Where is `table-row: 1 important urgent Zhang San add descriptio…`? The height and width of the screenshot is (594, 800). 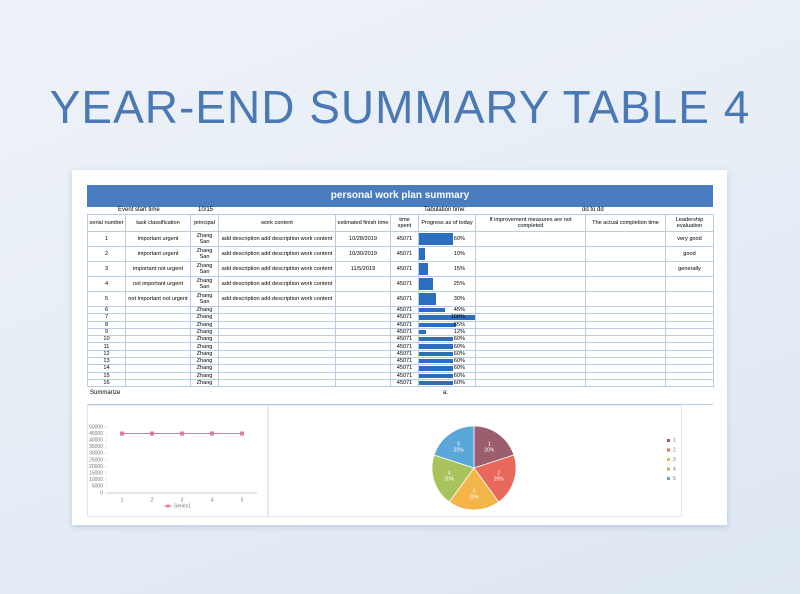 table-row: 1 important urgent Zhang San add descriptio… is located at coordinates (400, 239).